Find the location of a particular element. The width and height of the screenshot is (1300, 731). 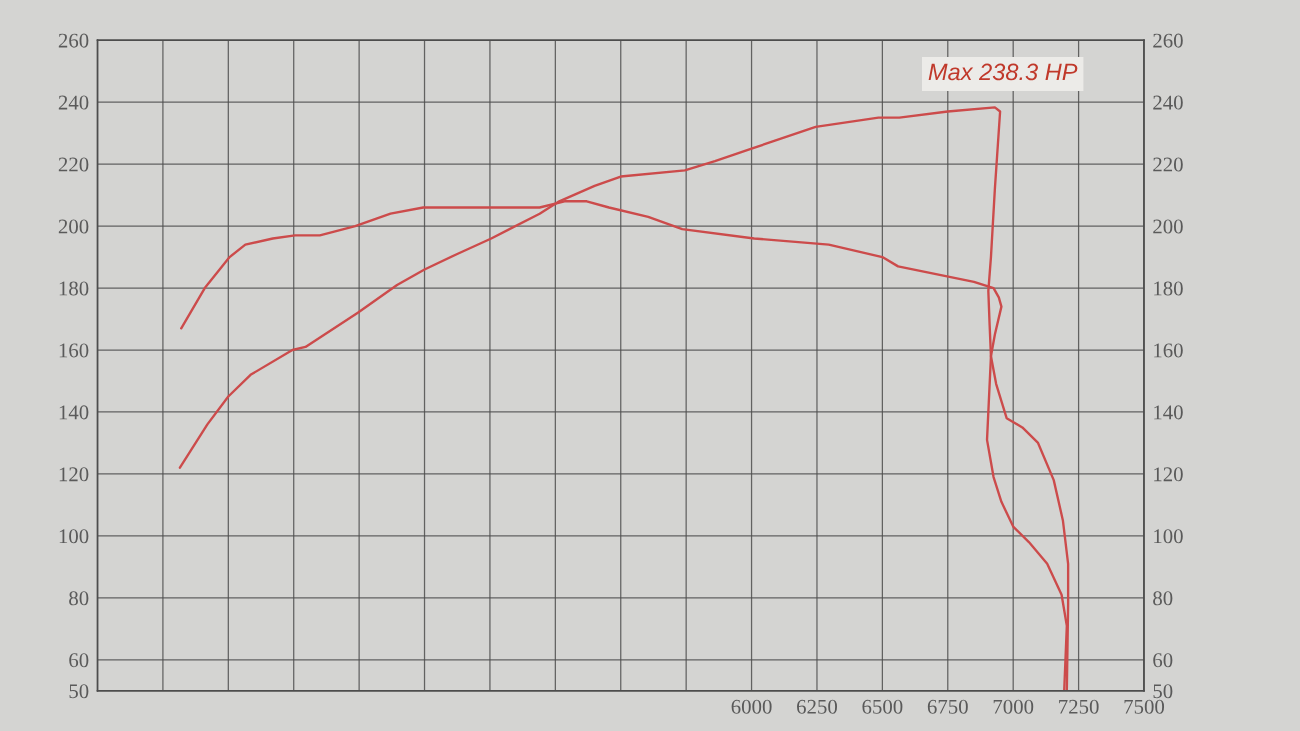

y2-tick-label: 220 is located at coordinates (1168, 164).